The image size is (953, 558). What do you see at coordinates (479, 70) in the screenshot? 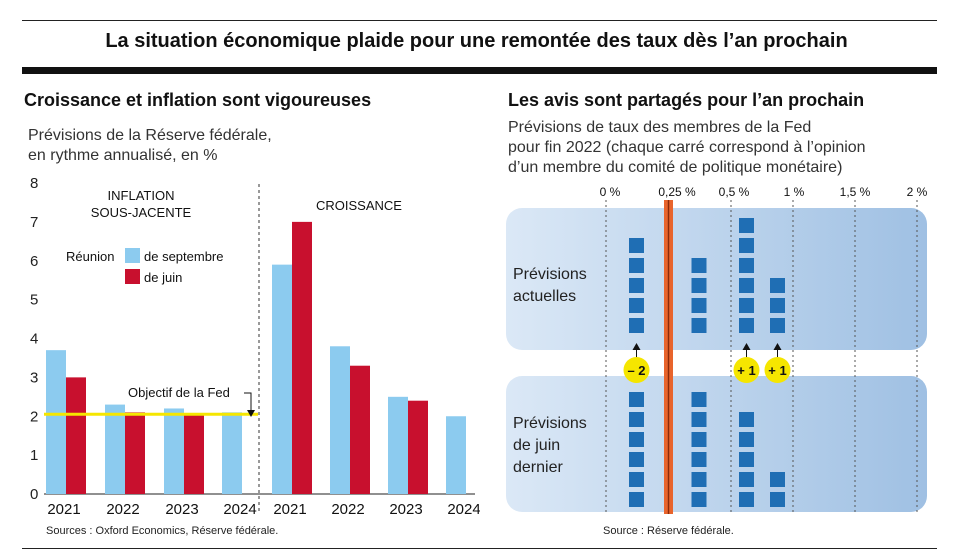
I see `headline-bar` at bounding box center [479, 70].